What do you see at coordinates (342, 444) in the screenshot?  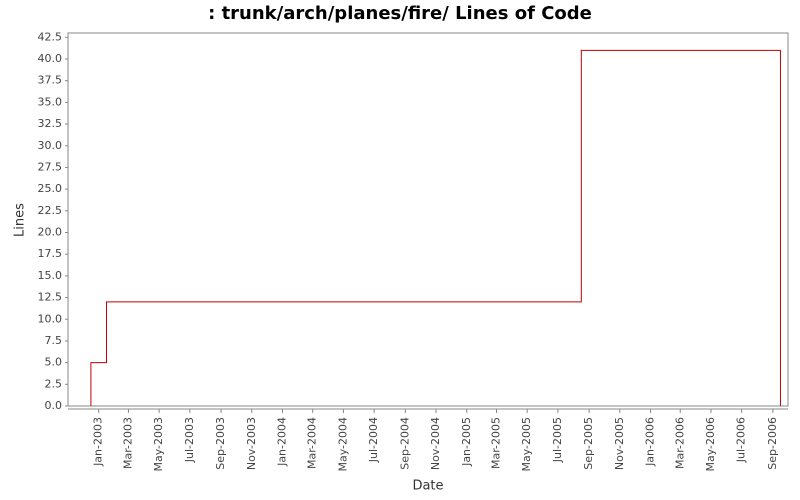 I see `x-tick-label: May-2004` at bounding box center [342, 444].